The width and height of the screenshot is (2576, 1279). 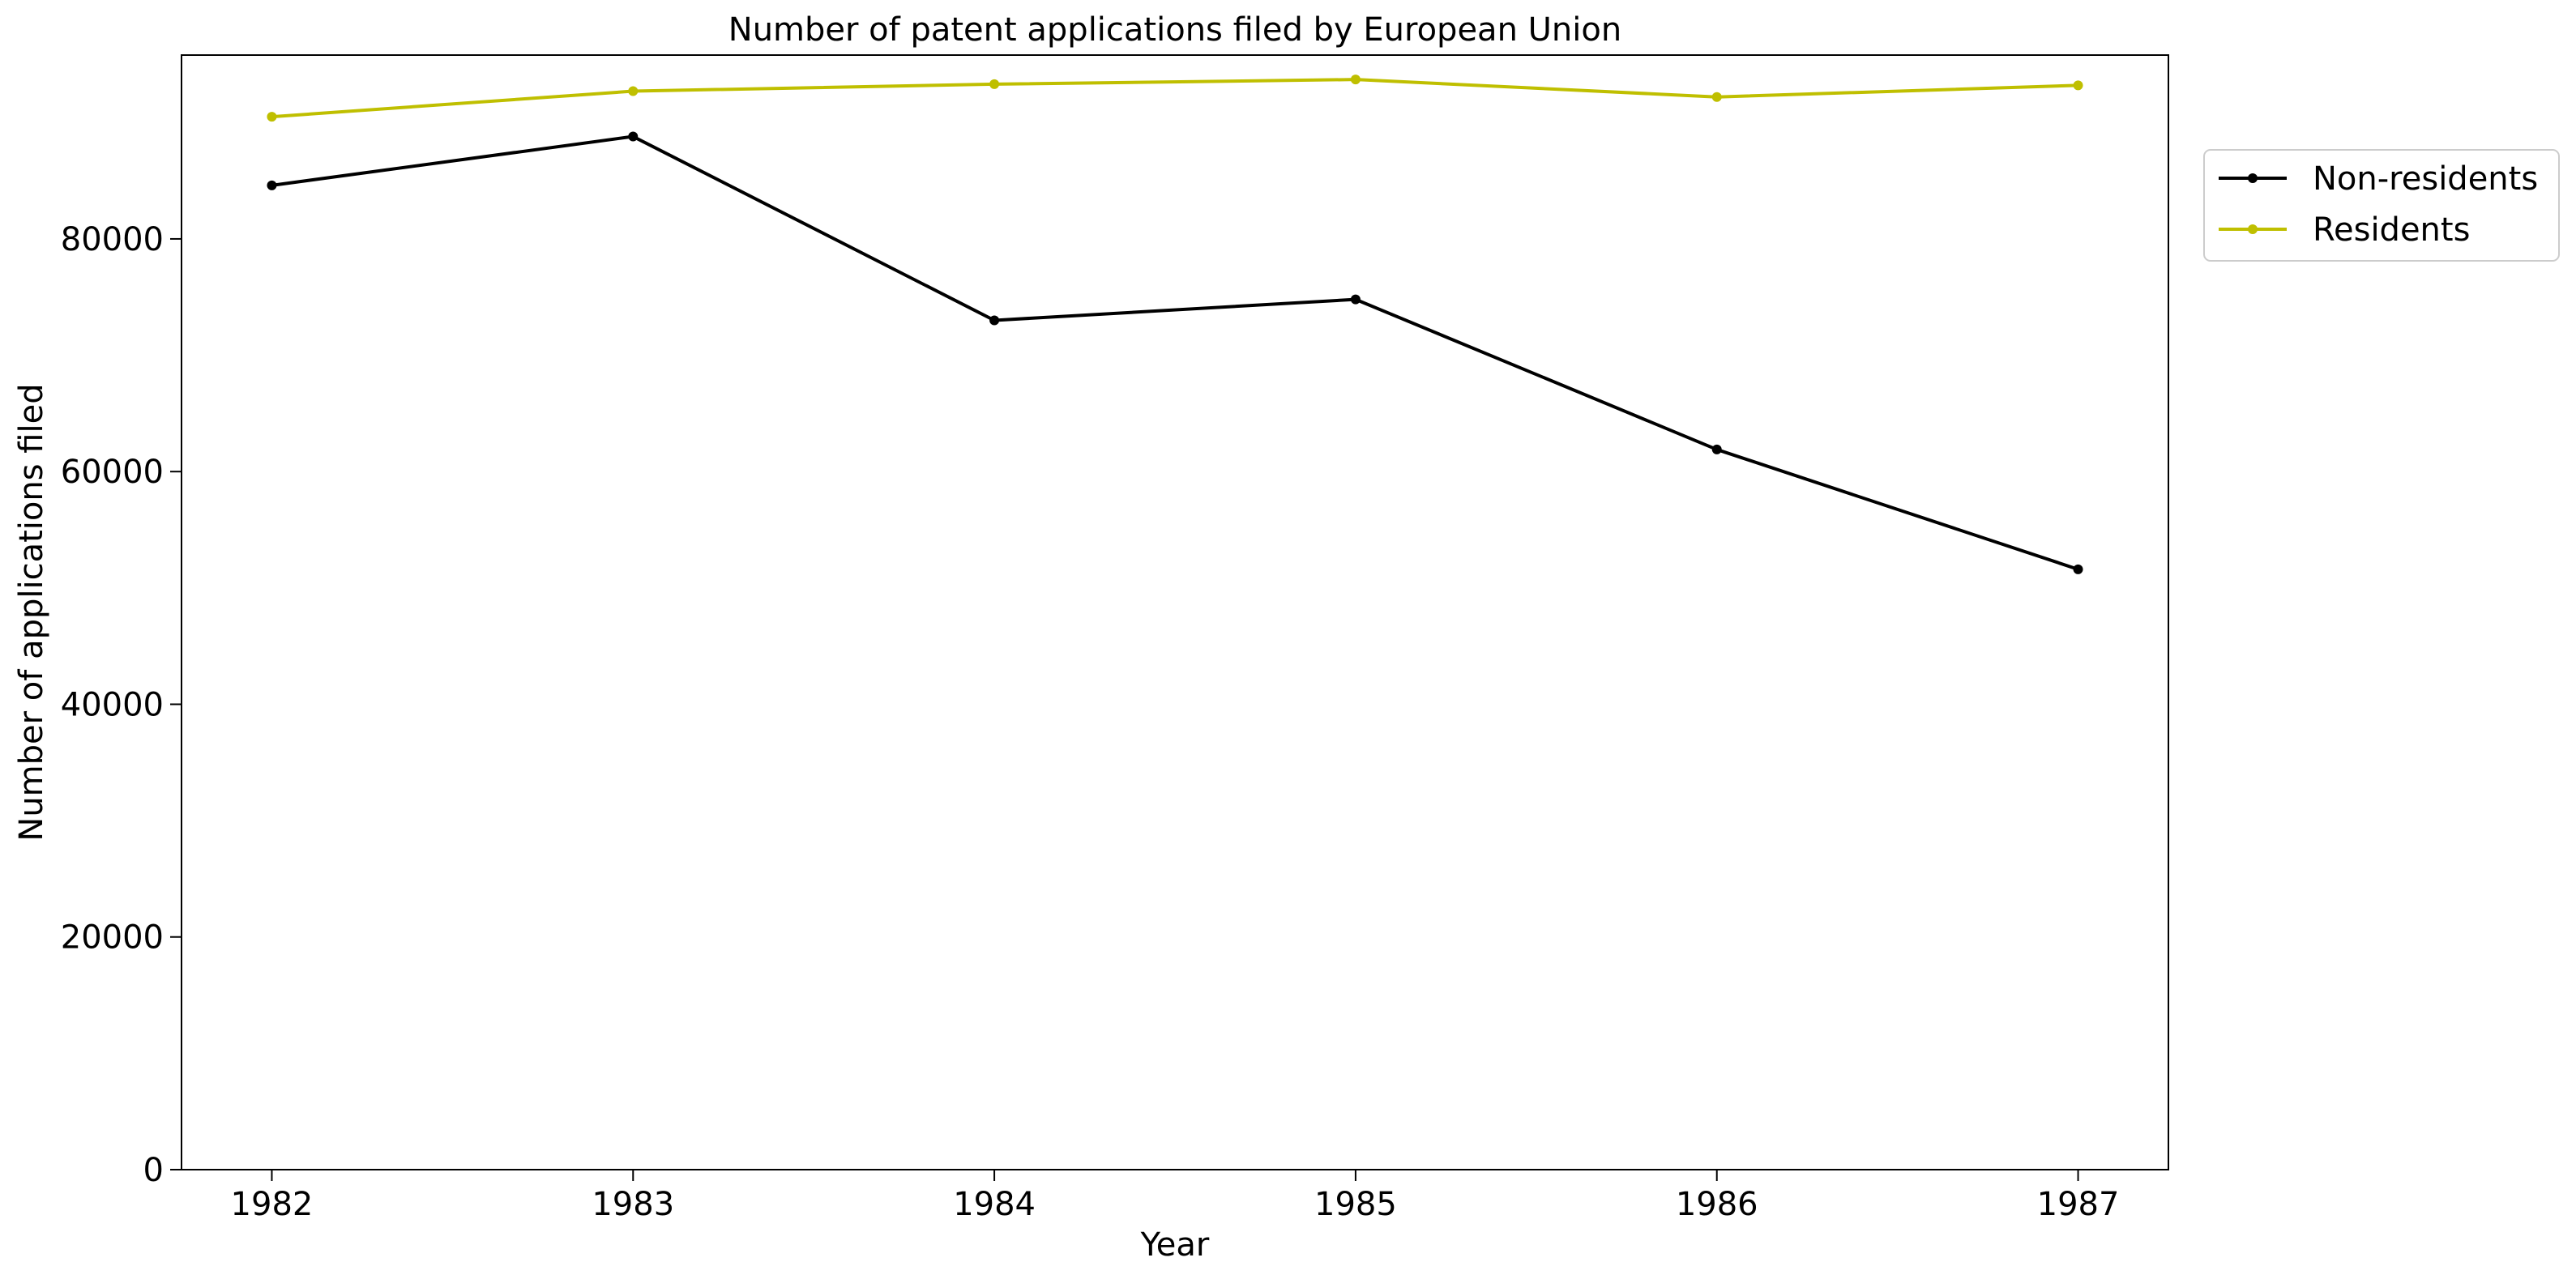 I want to click on y-tick-label: 20000, so click(x=112, y=938).